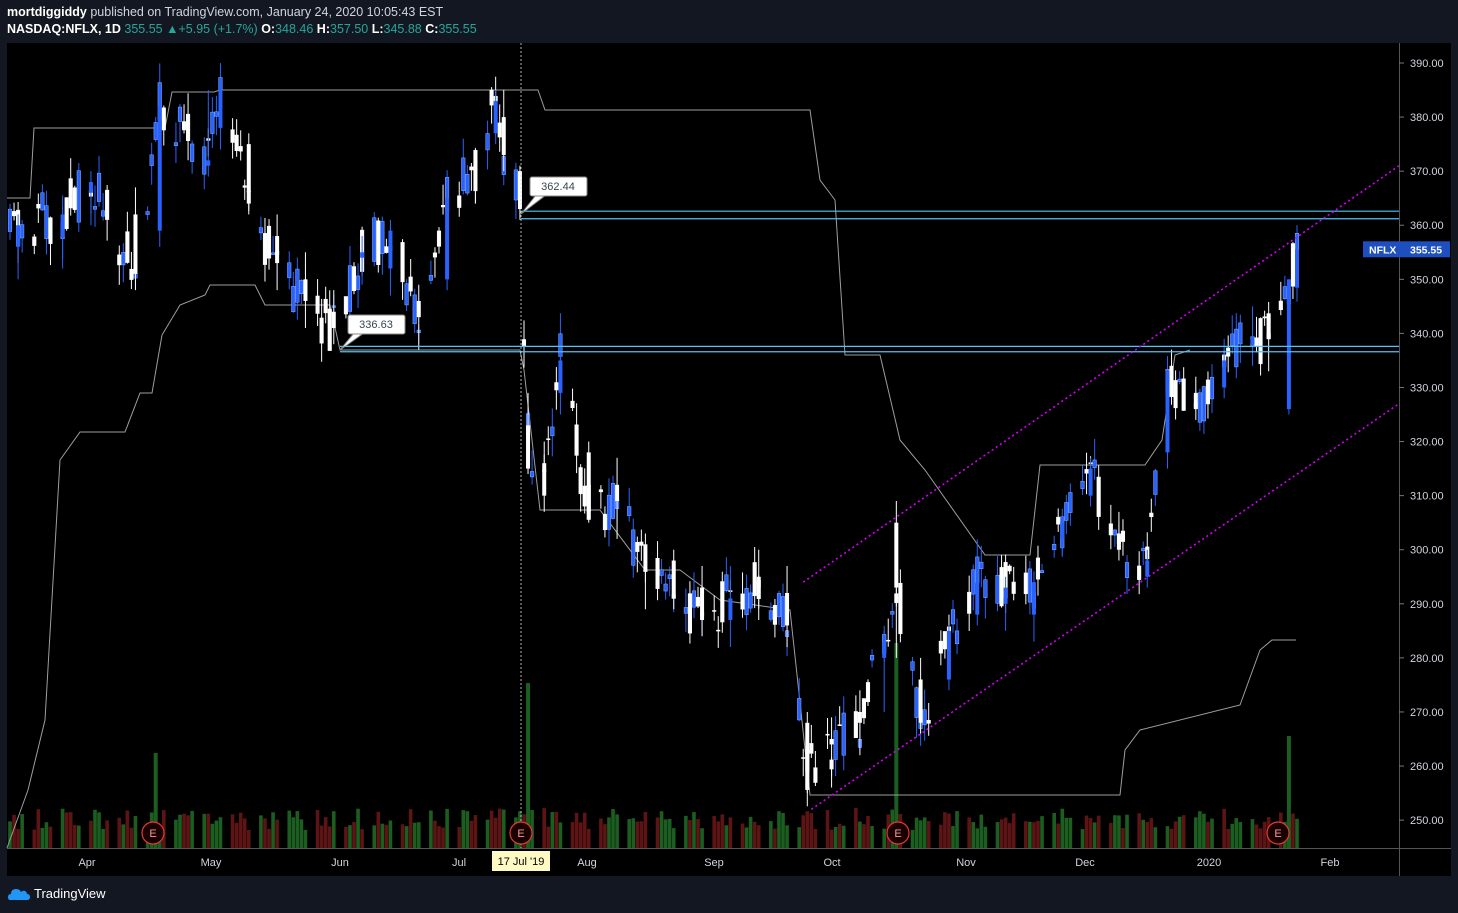  I want to click on up-arrow-icon: ▲, so click(172, 29).